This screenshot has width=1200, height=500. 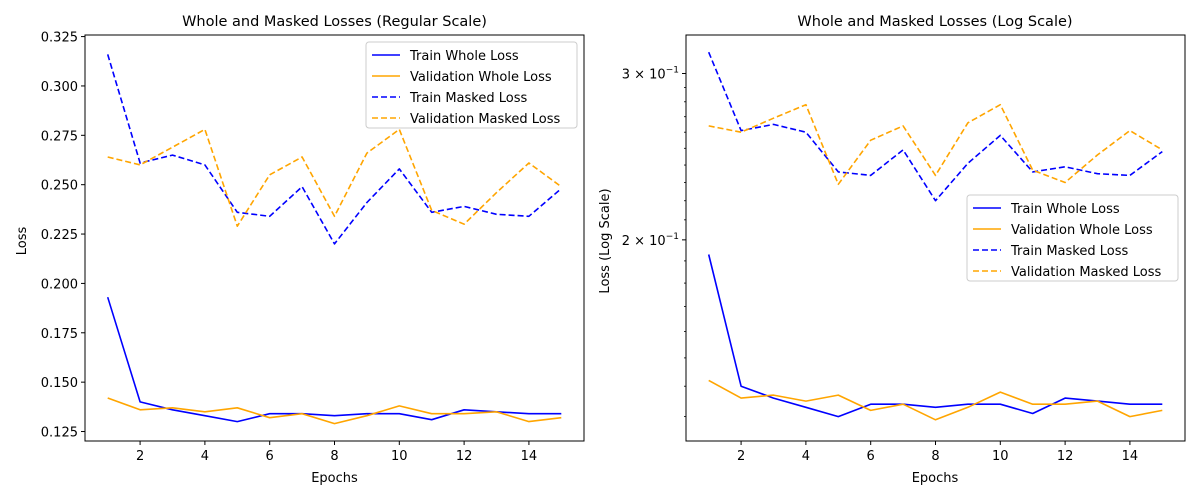 I want to click on legend-label: Train Masked Loss, so click(x=1069, y=251).